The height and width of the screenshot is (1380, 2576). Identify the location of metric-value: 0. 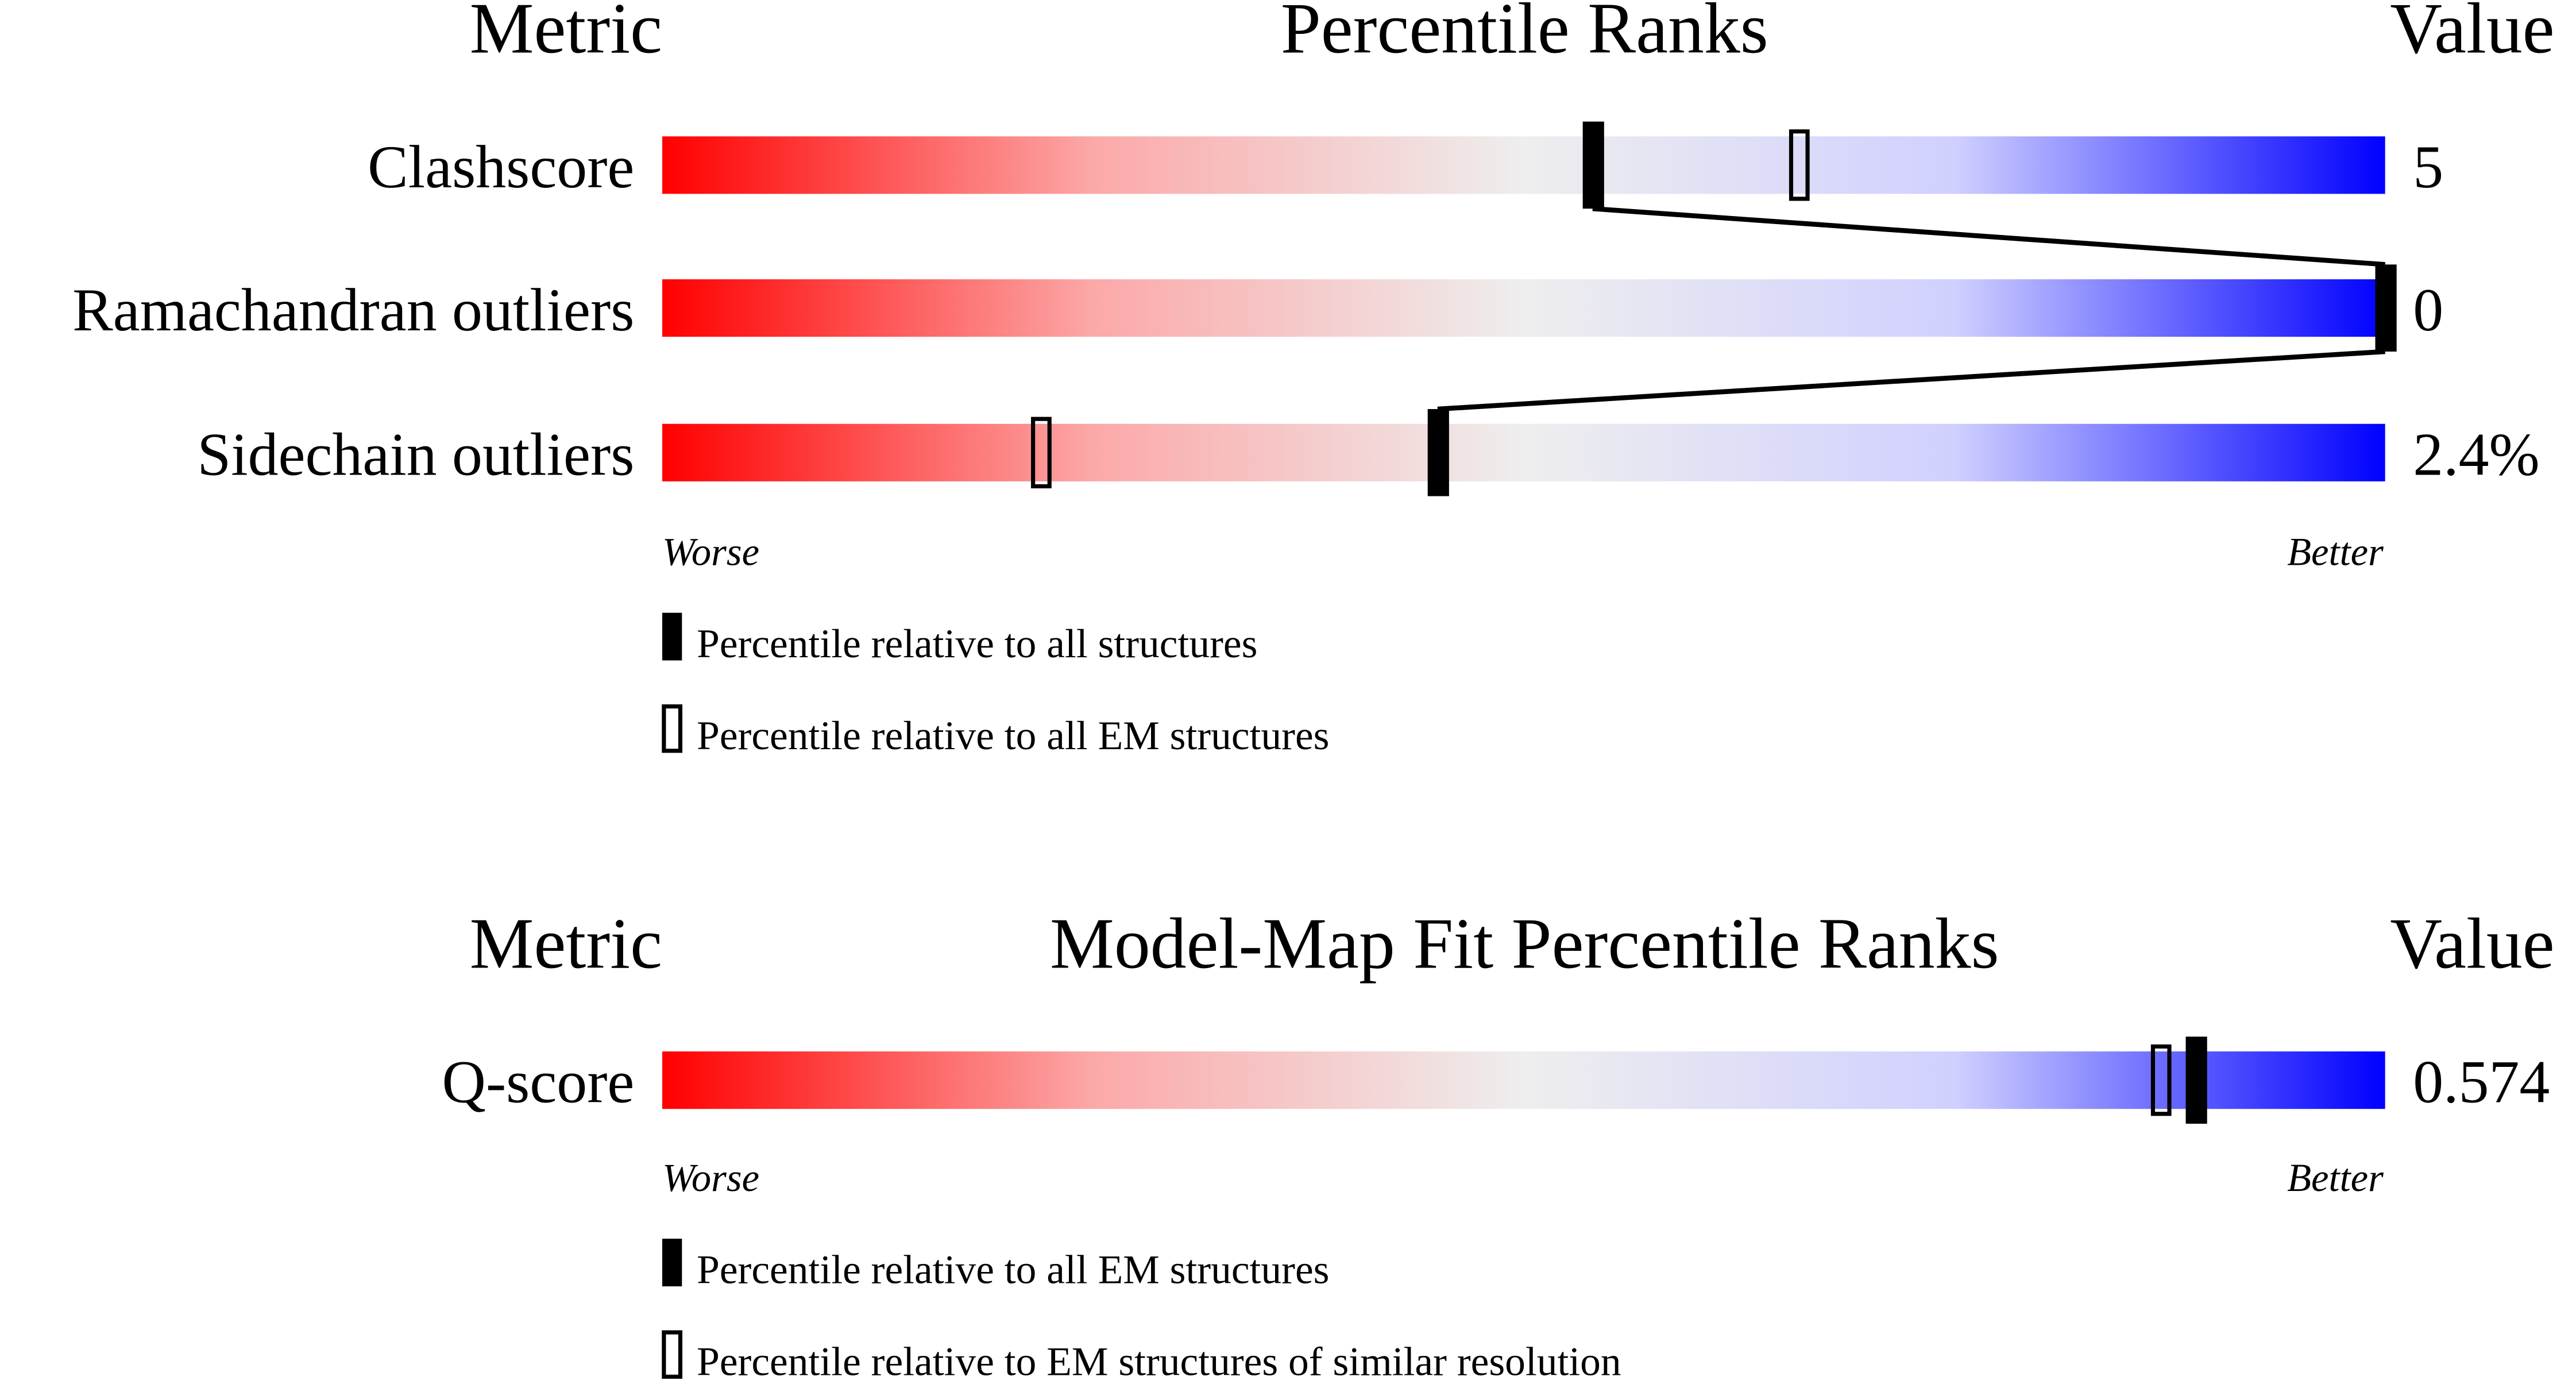
(2428, 310).